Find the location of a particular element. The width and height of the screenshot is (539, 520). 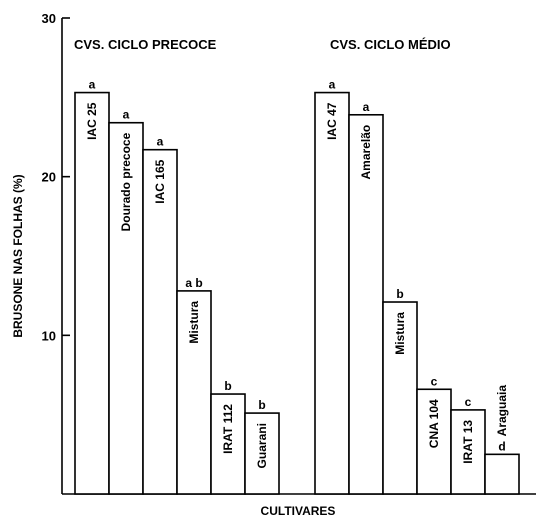

group-title-medio: CVS. CICLO MÉDIO is located at coordinates (390, 44).